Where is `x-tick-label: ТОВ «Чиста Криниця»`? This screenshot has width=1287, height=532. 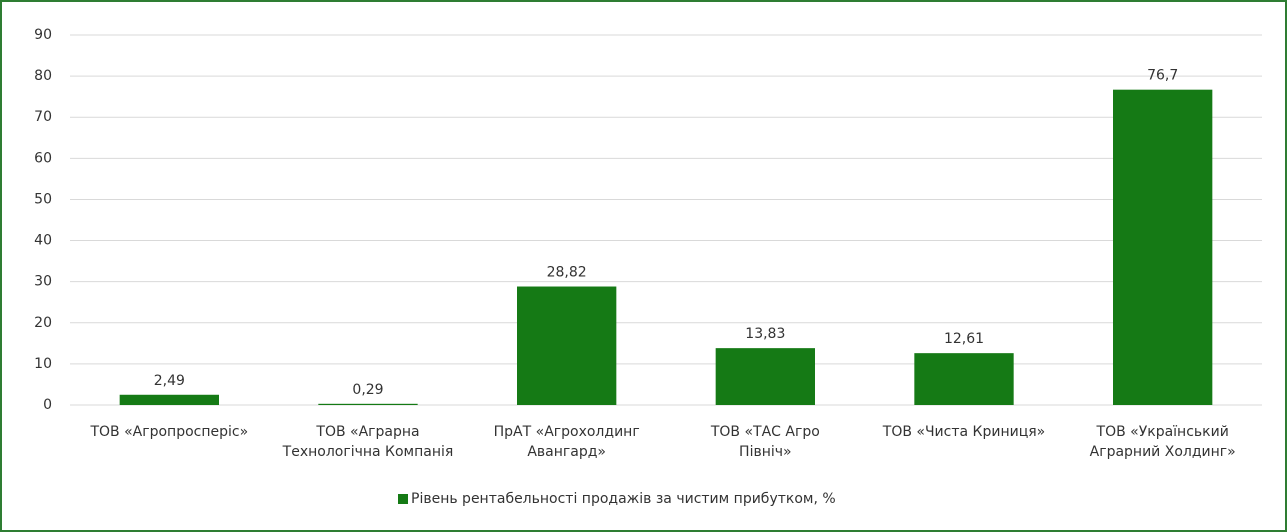
x-tick-label: ТОВ «Чиста Криниця» is located at coordinates (963, 432).